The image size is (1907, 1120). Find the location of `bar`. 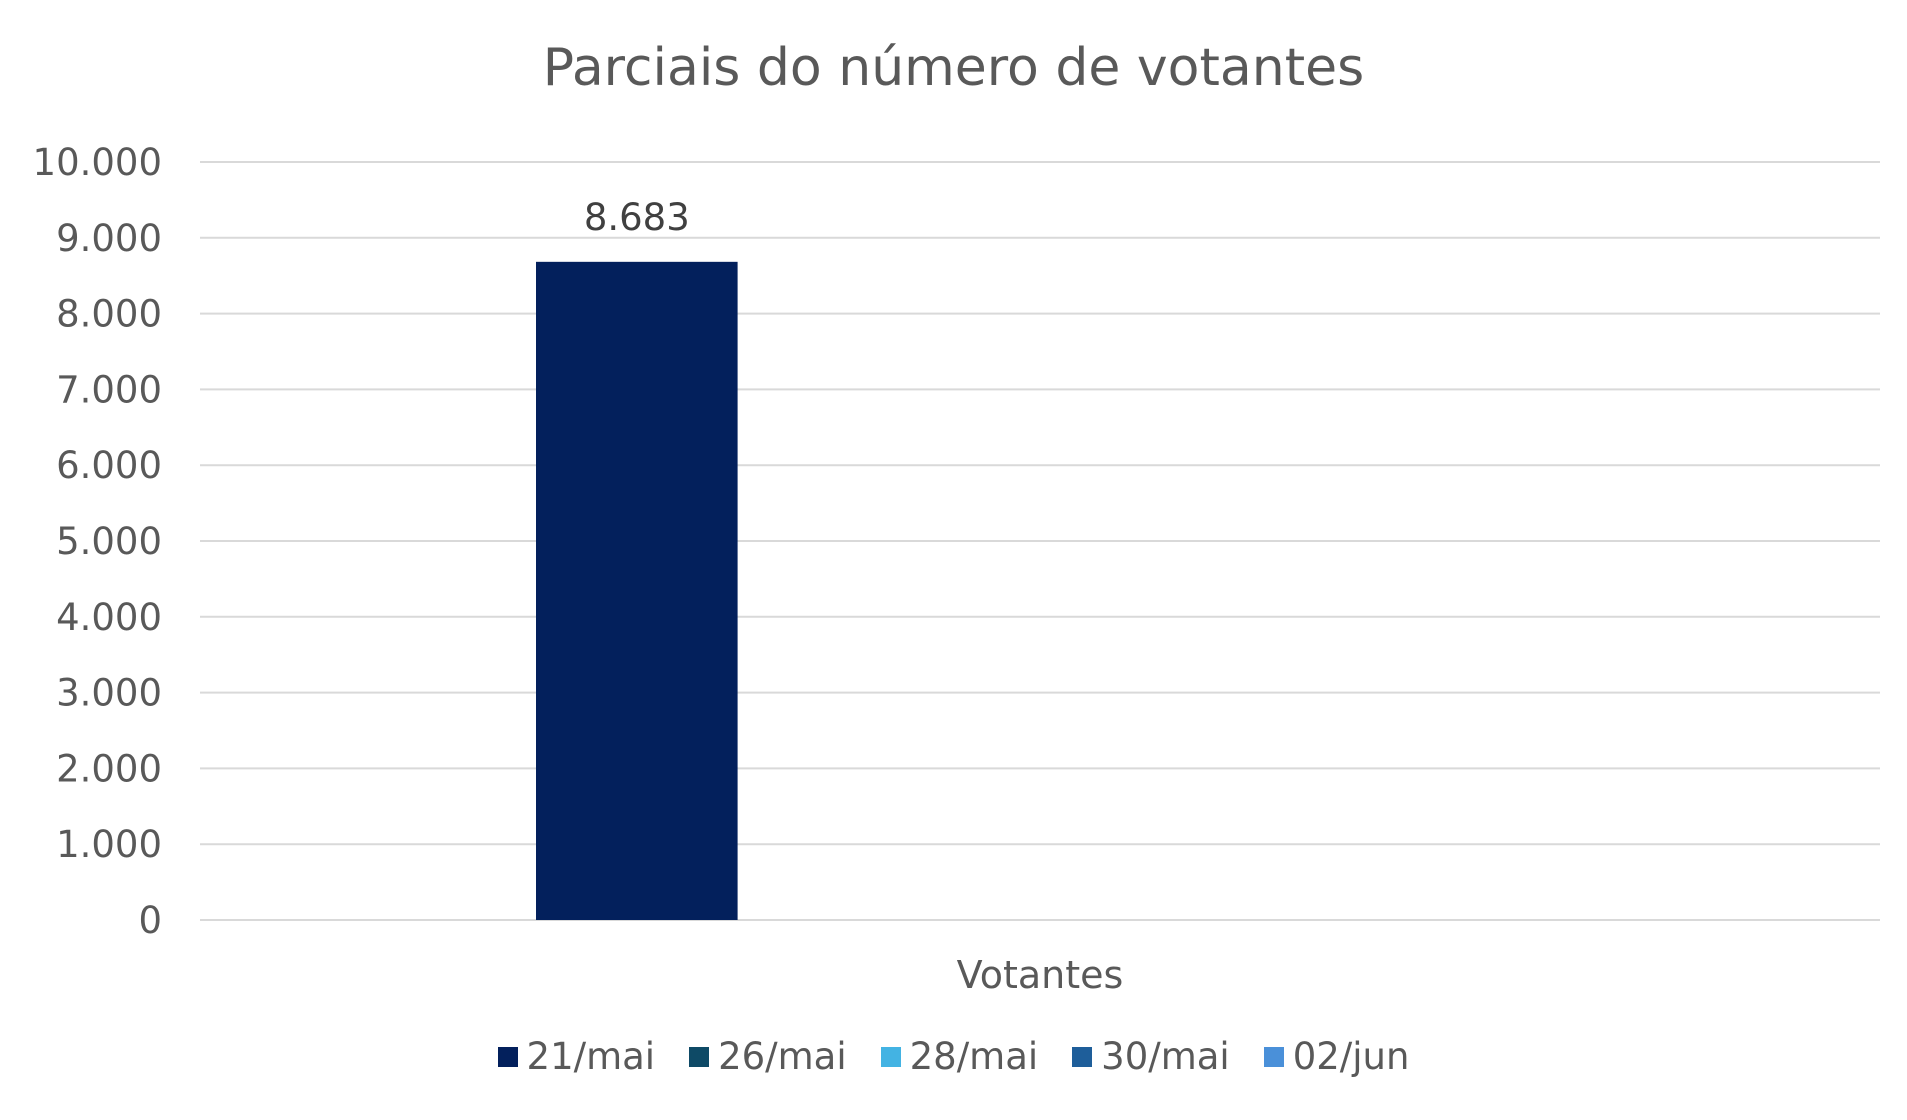

bar is located at coordinates (637, 590).